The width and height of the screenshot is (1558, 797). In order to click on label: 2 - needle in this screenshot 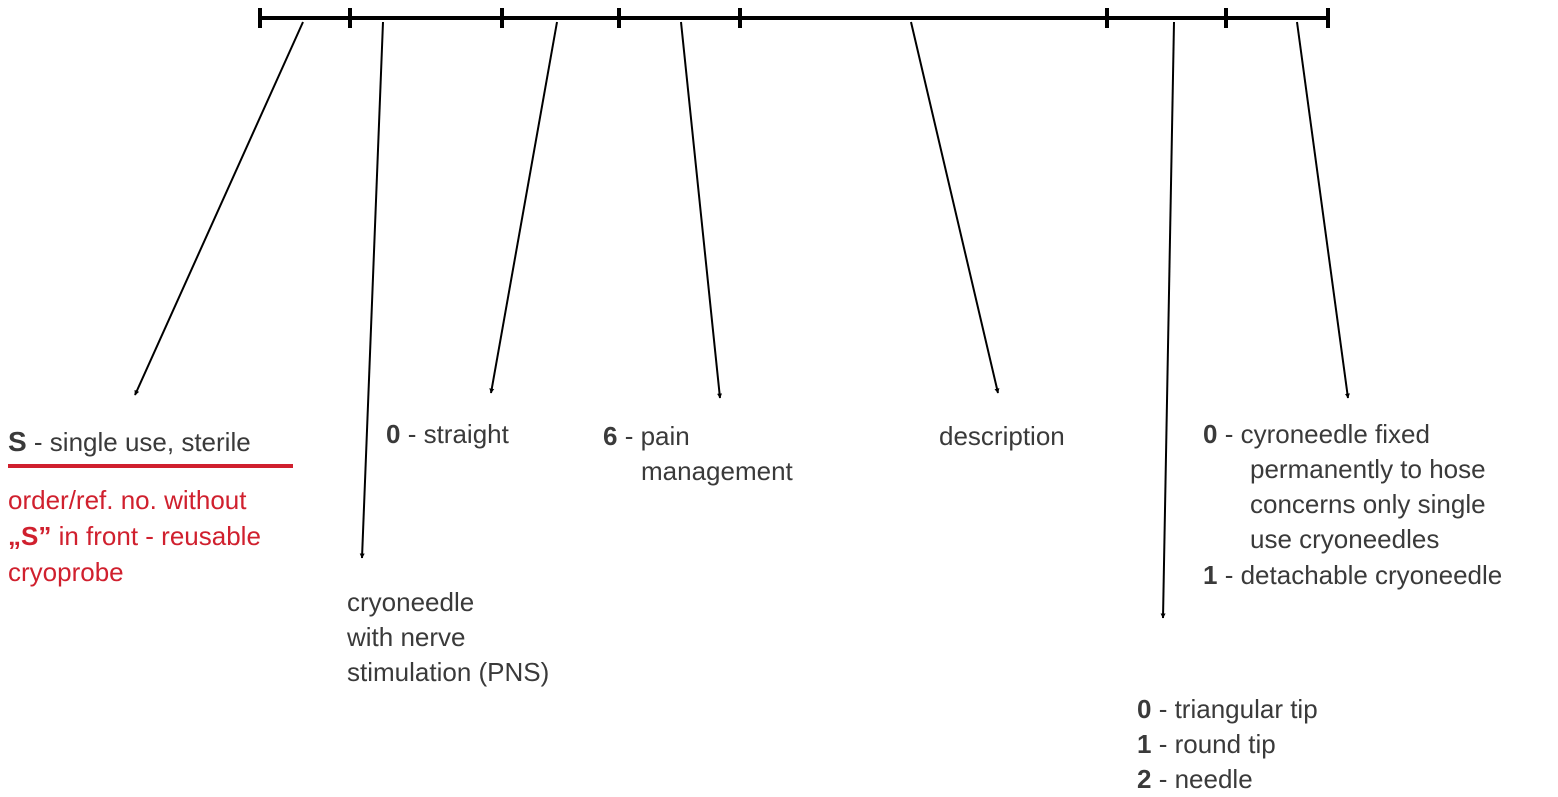, I will do `click(1195, 779)`.